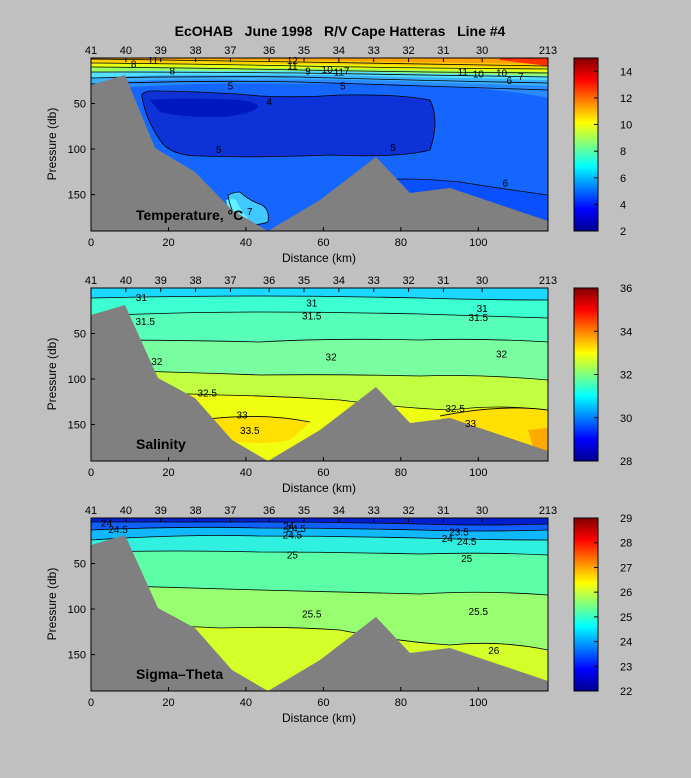  Describe the element at coordinates (623, 179) in the screenshot. I see `colorbar-tick-label: 6` at that location.